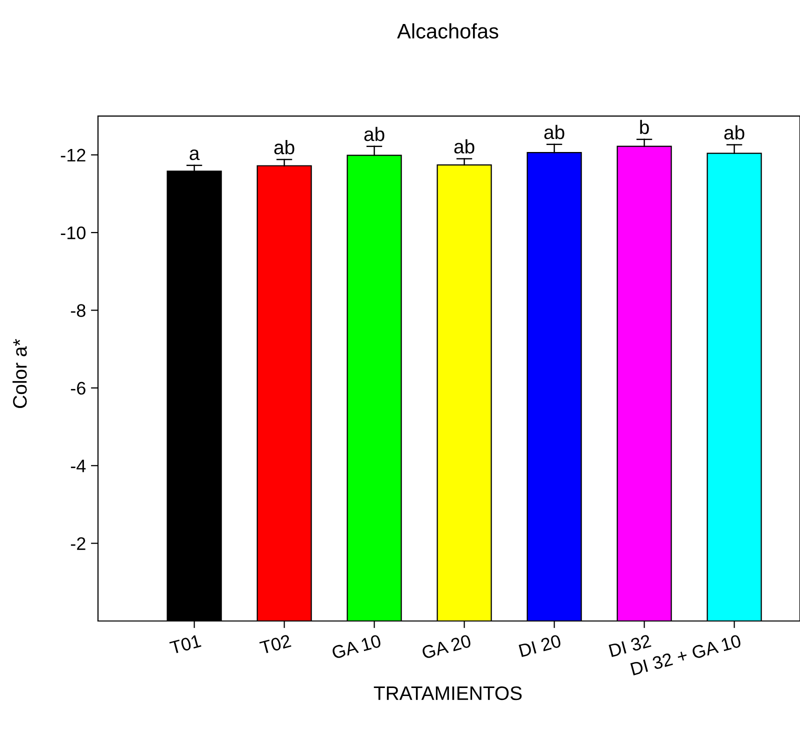  Describe the element at coordinates (446, 647) in the screenshot. I see `x-tick-label: GA 20` at that location.